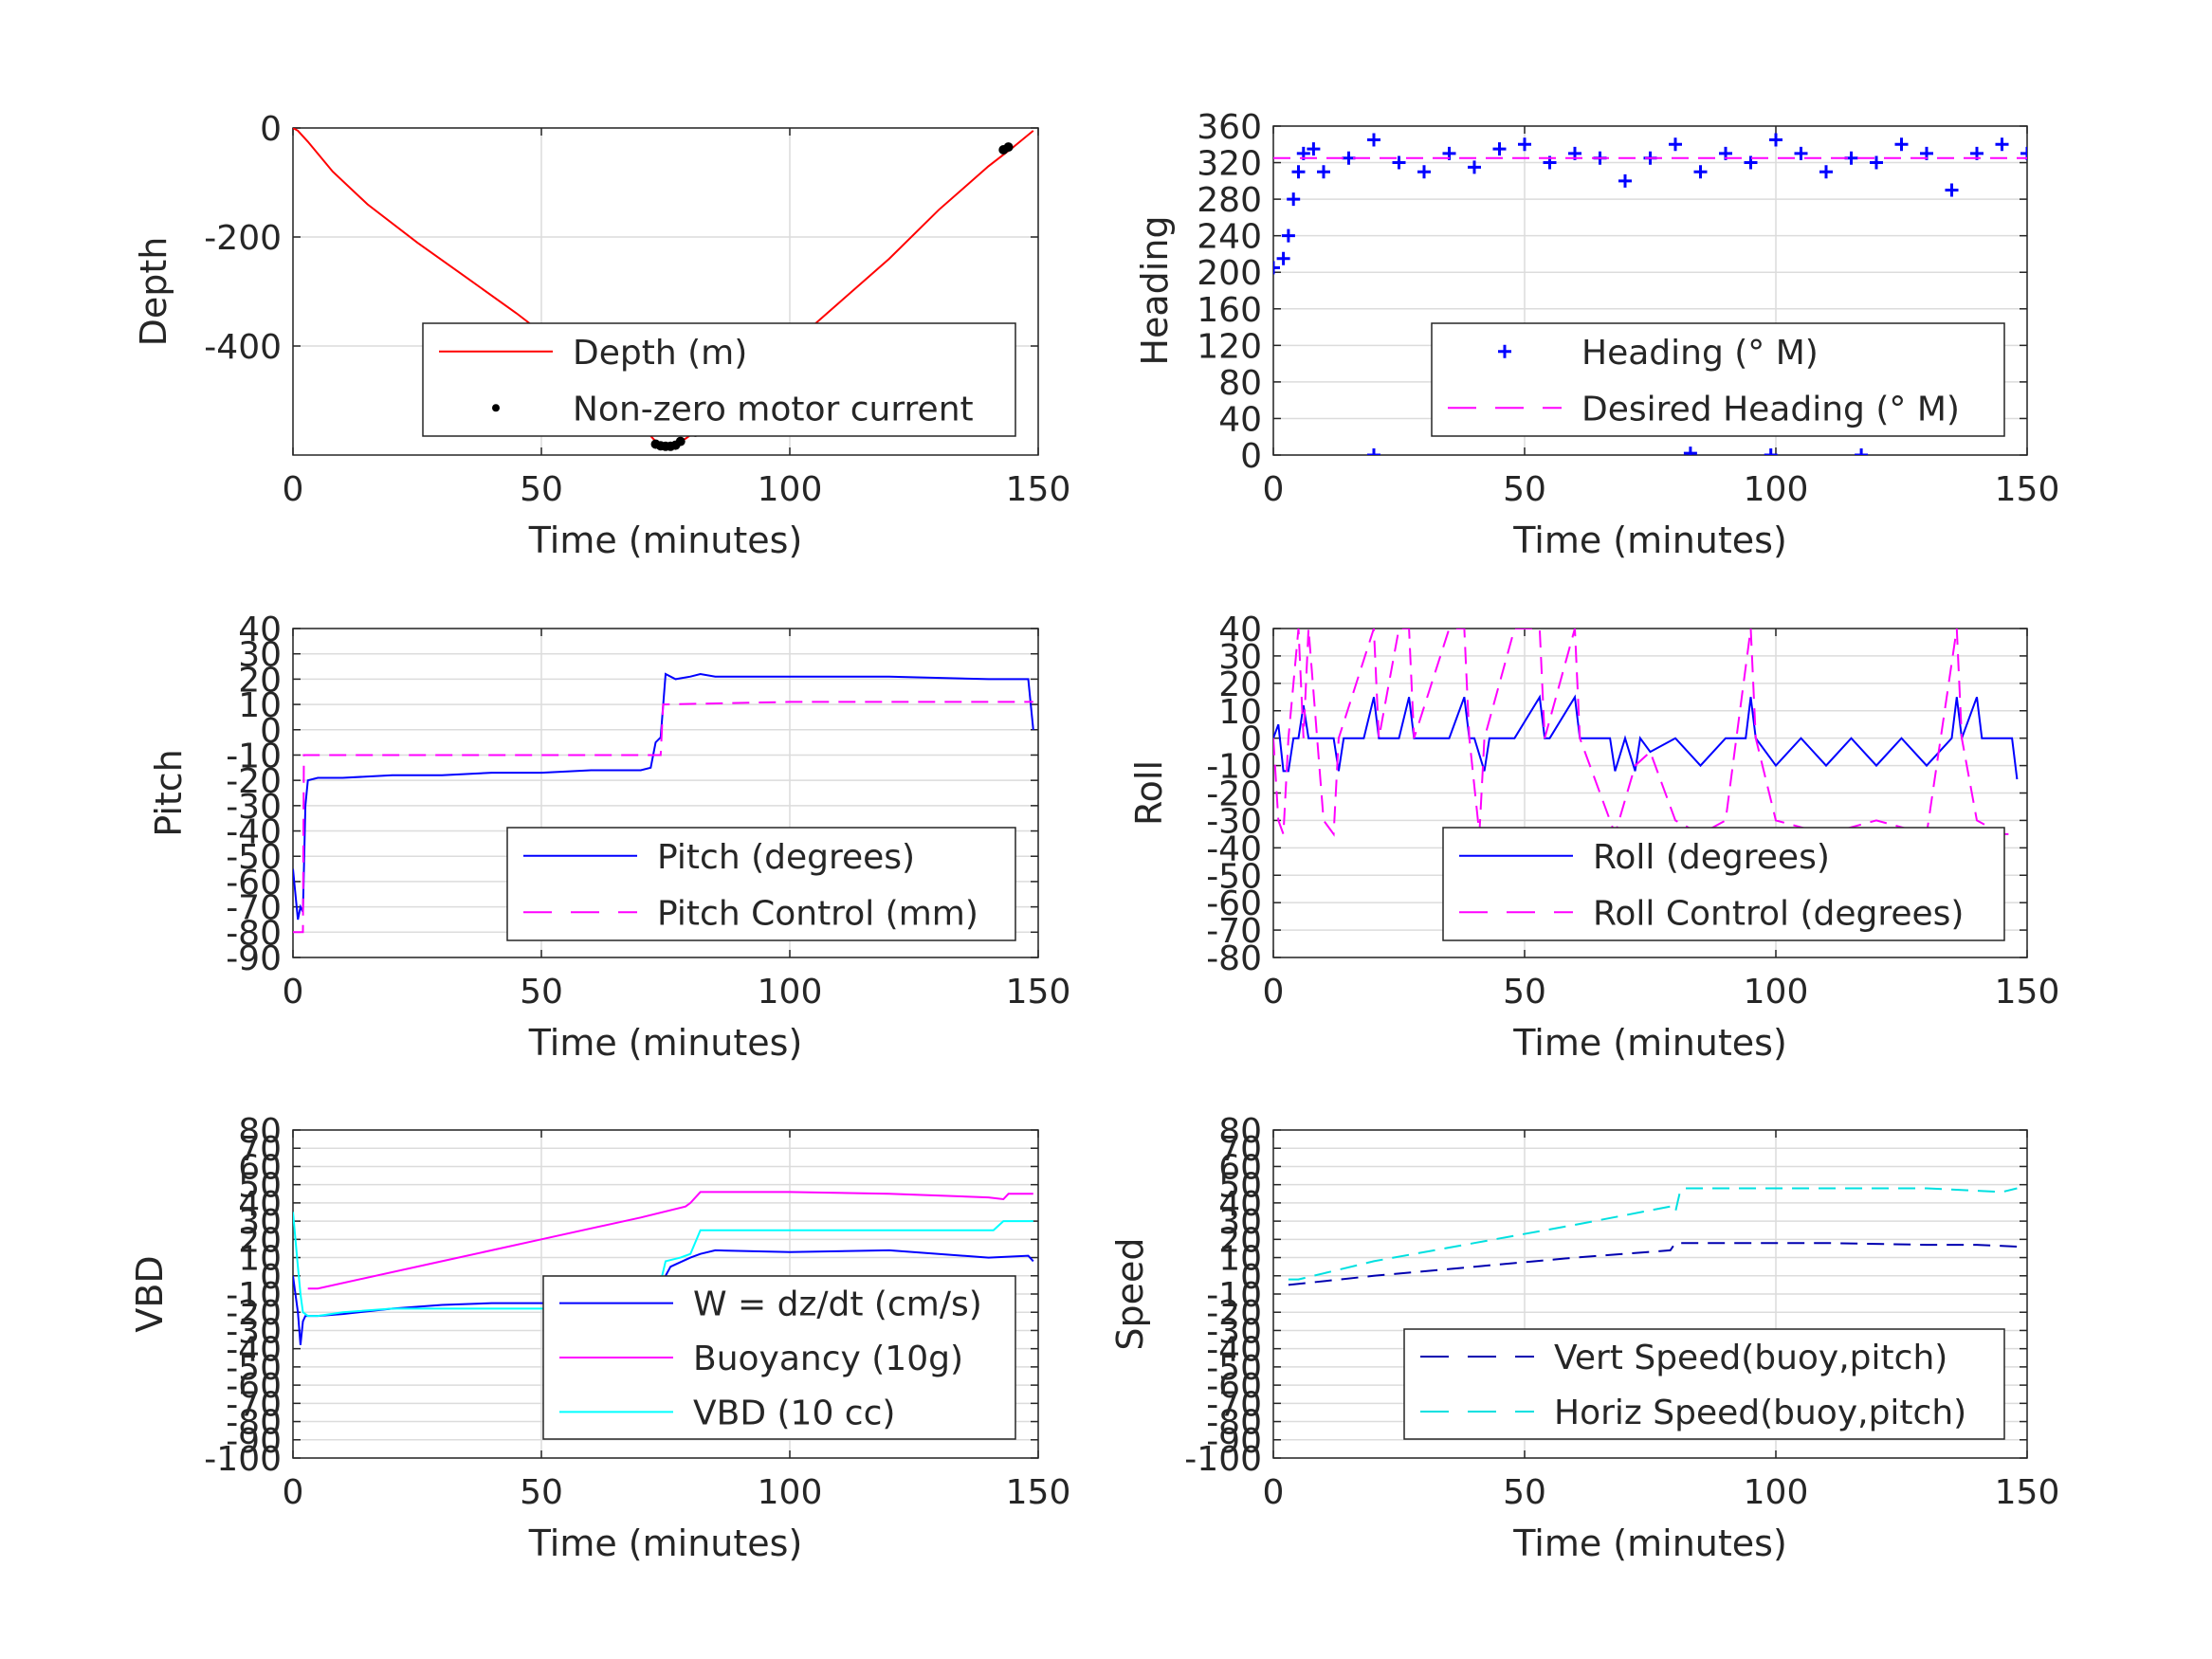  Describe the element at coordinates (1149, 793) in the screenshot. I see `roll-y-axis-label: Roll` at that location.